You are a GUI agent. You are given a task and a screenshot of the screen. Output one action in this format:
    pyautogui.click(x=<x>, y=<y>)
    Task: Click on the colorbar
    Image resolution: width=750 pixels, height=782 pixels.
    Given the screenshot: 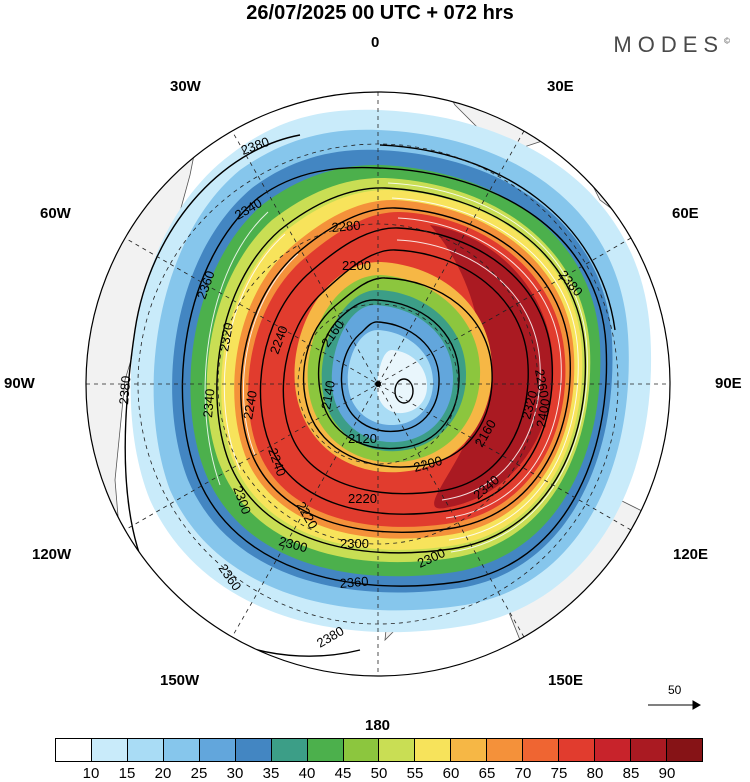 What is the action you would take?
    pyautogui.click(x=379, y=750)
    